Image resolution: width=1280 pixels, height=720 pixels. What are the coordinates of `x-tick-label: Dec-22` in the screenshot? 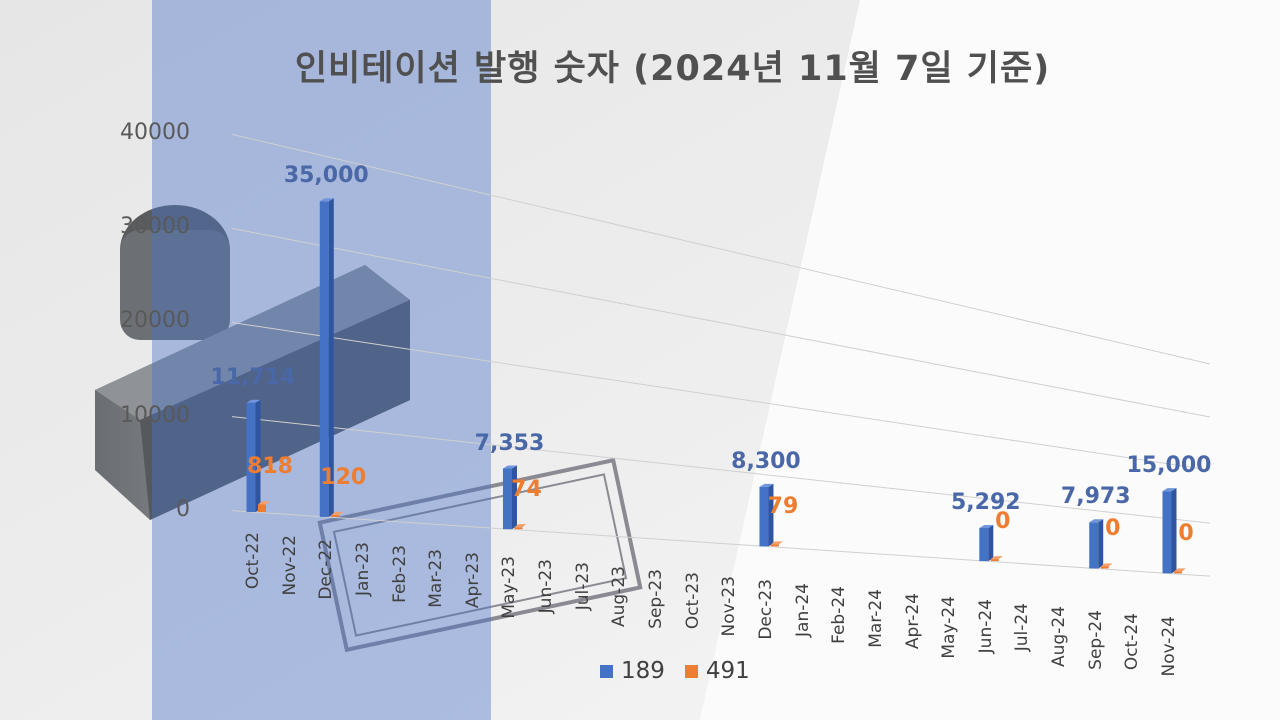 It's located at (326, 569).